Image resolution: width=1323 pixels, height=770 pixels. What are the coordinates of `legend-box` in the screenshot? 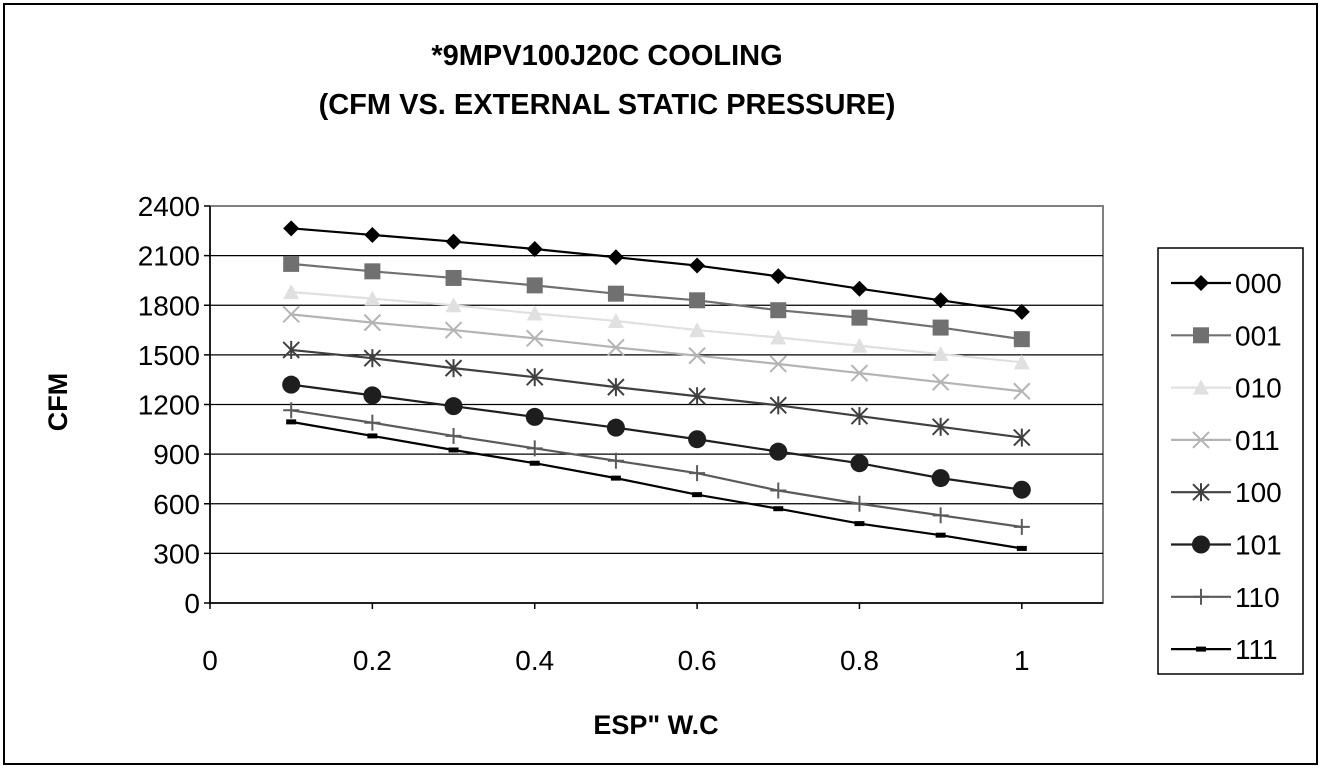 It's located at (1230, 461).